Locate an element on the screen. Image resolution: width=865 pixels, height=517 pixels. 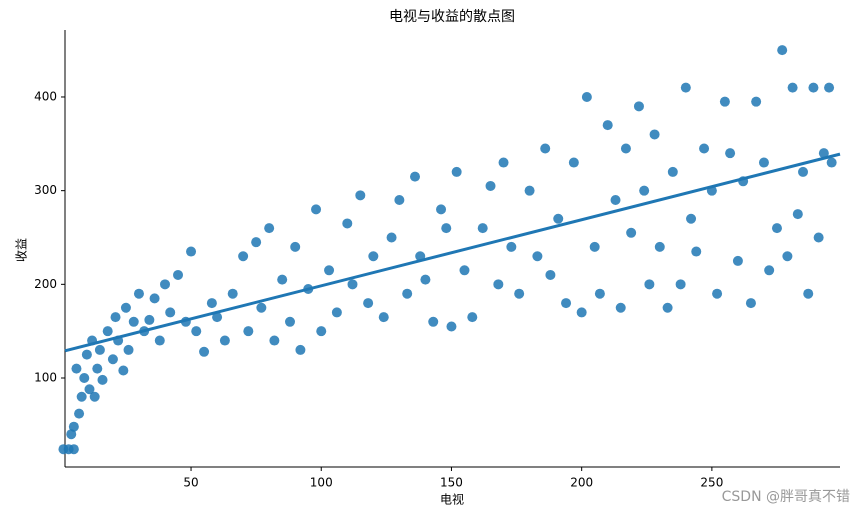
chart-title: 电视与收益的散点图 is located at coordinates (452, 17).